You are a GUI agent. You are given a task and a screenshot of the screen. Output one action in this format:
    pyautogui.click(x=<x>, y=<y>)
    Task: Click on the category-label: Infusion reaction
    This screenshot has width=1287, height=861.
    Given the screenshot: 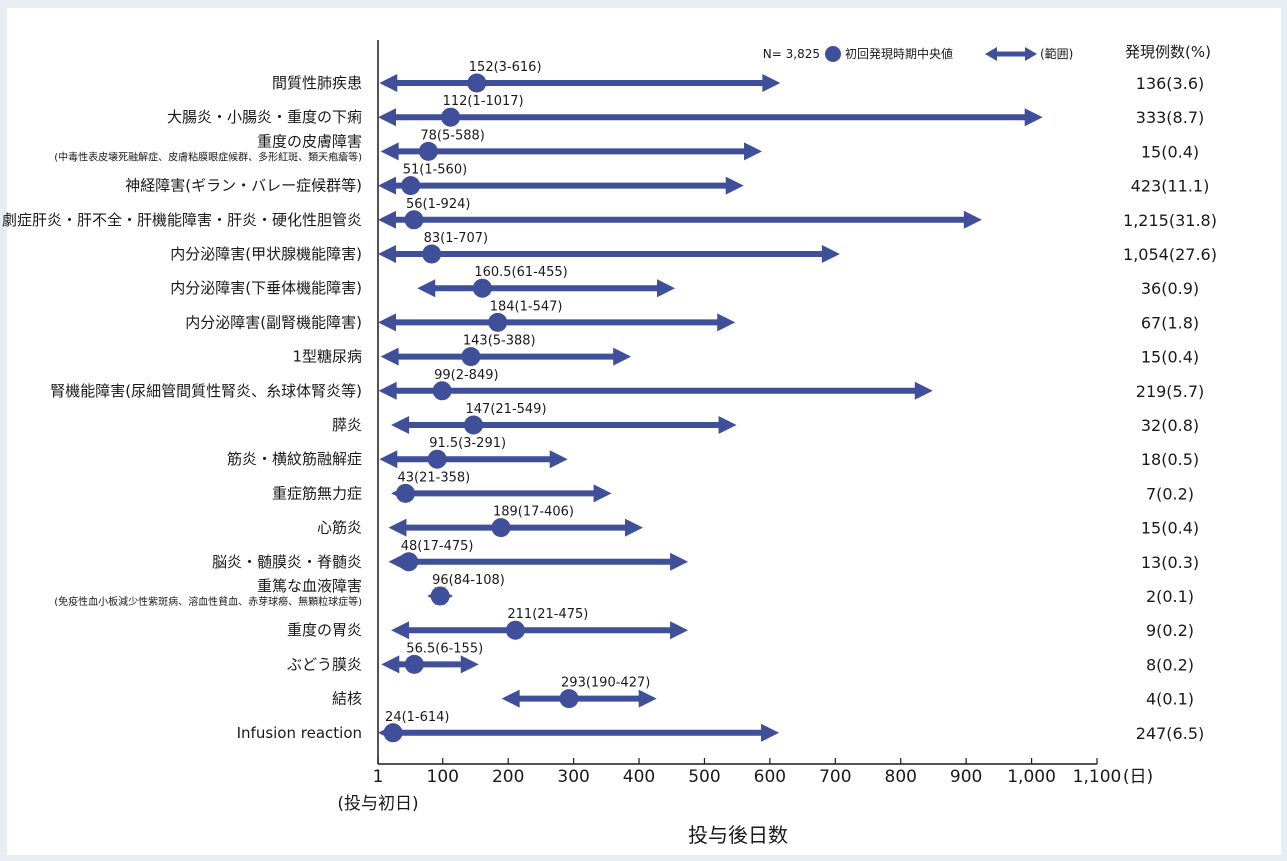 What is the action you would take?
    pyautogui.click(x=299, y=733)
    